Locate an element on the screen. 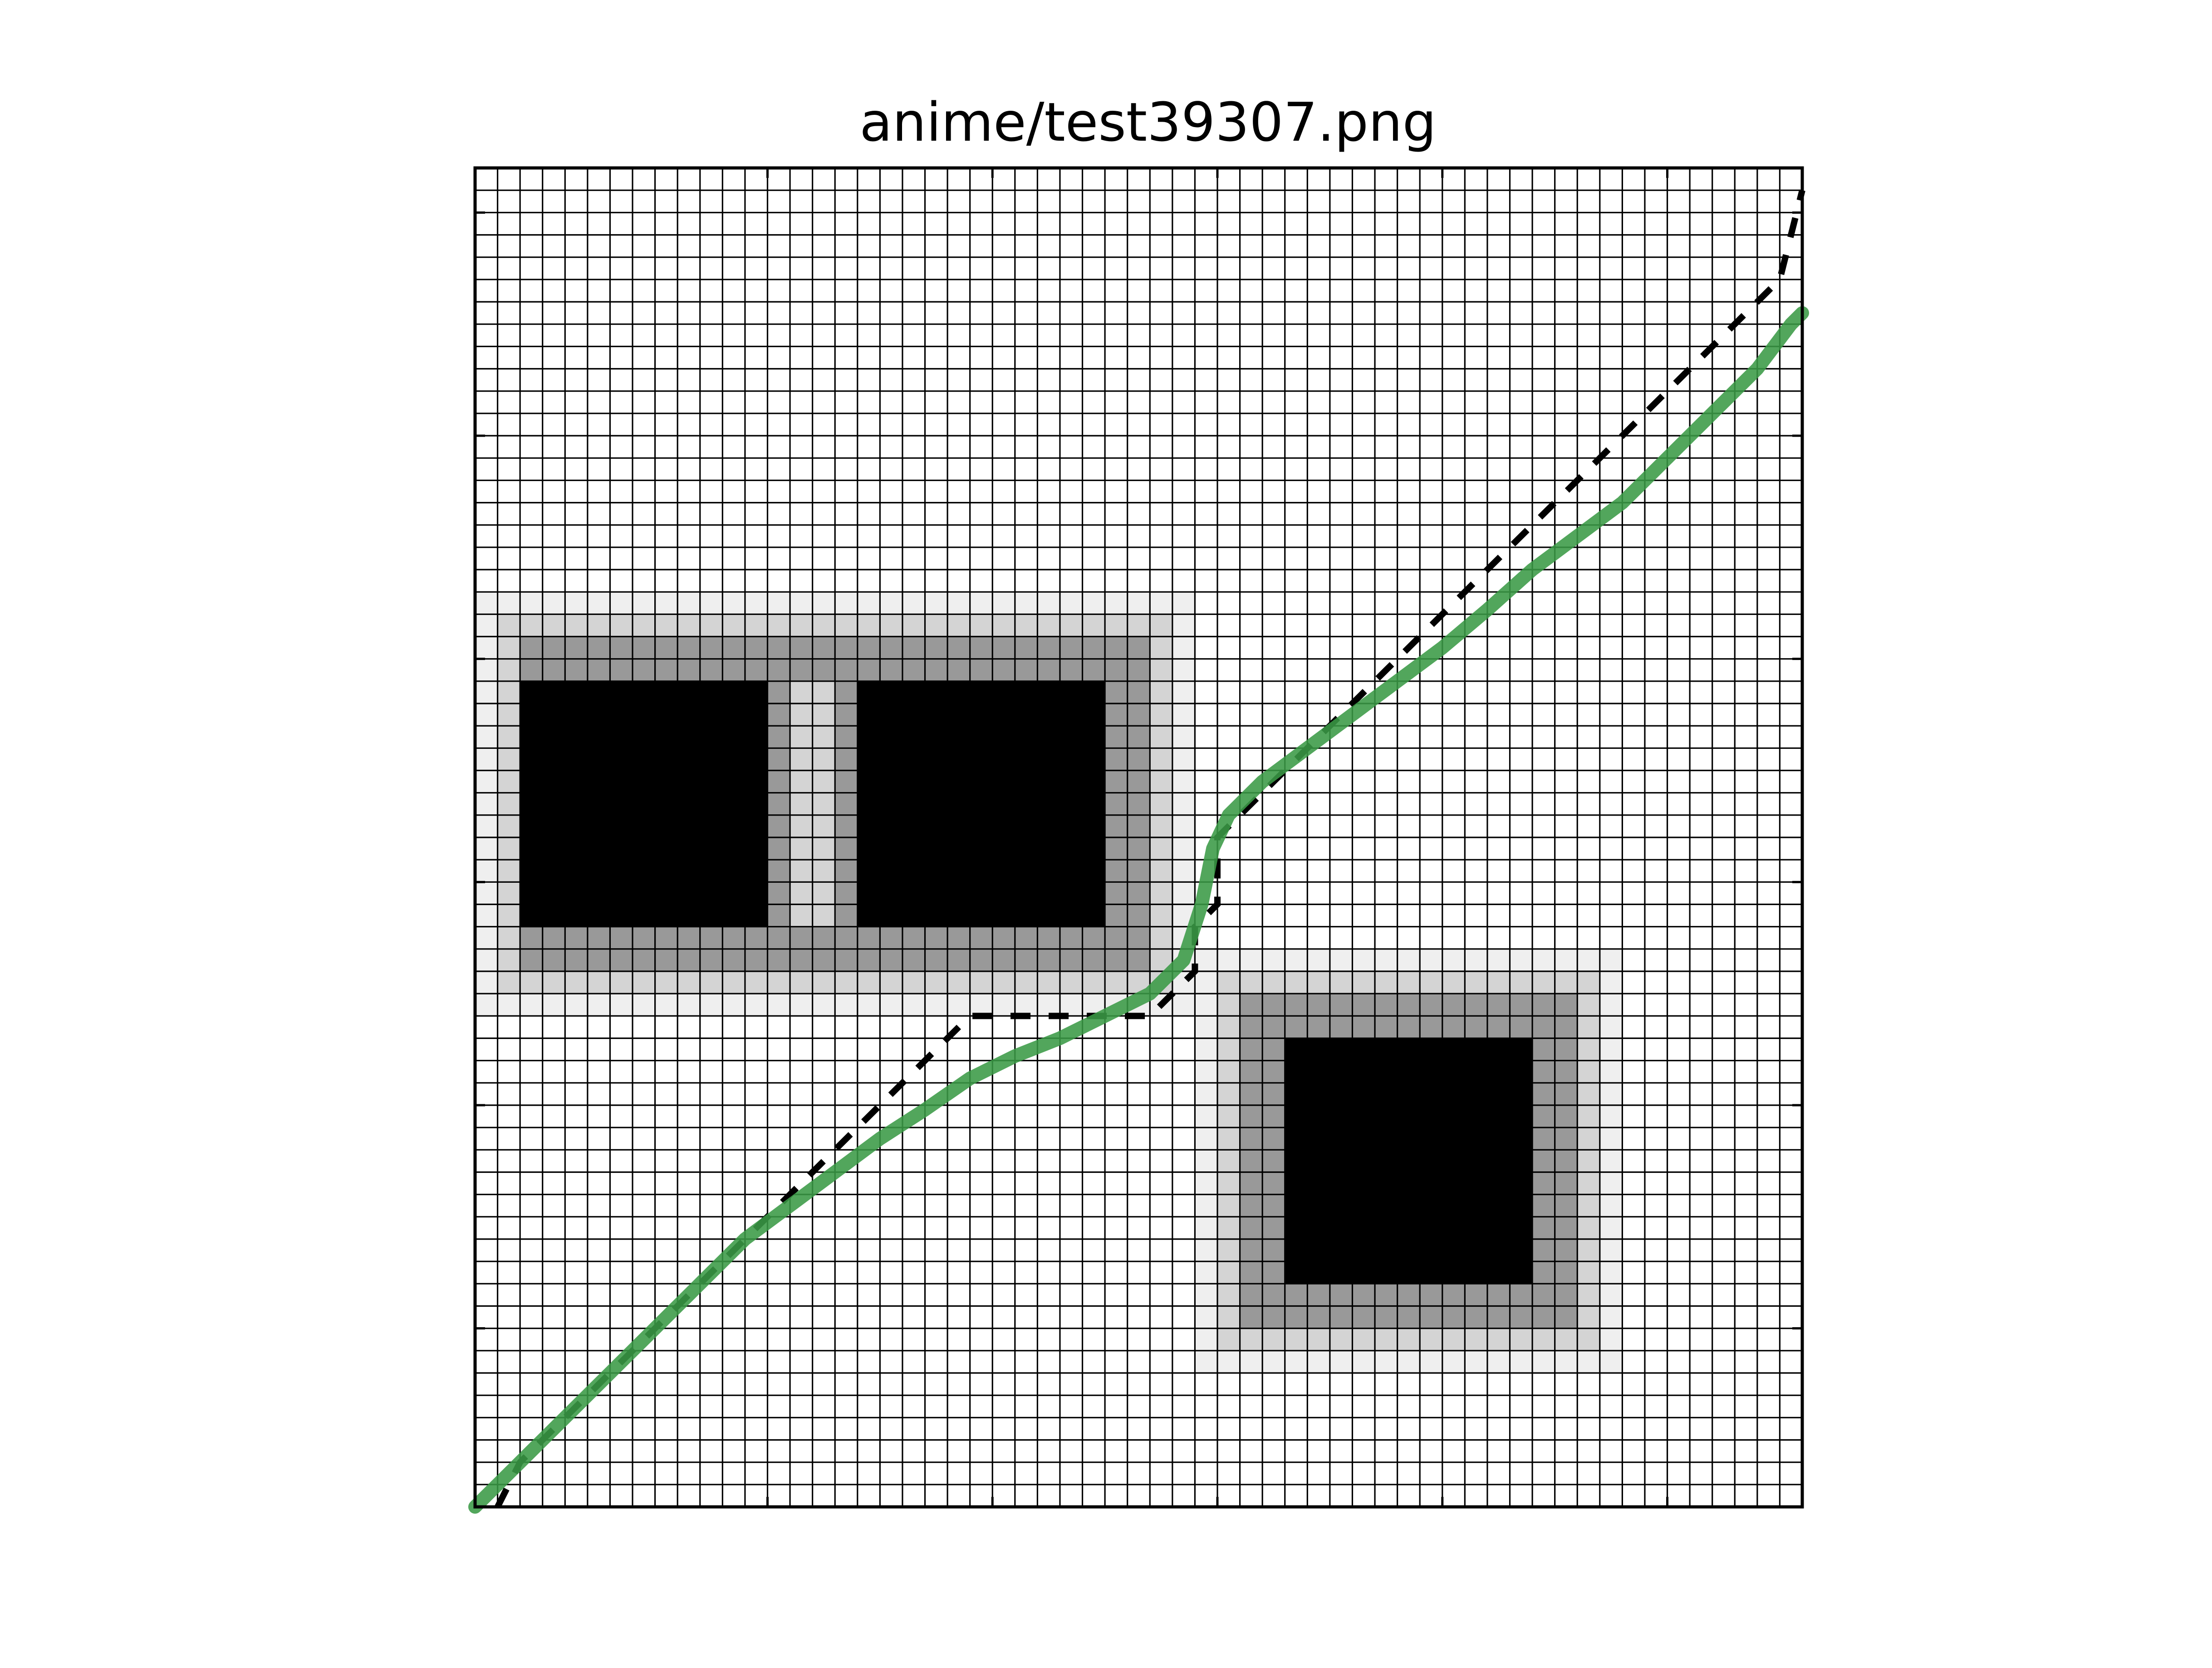  chart-title: anime/test39307.png is located at coordinates (1148, 122).